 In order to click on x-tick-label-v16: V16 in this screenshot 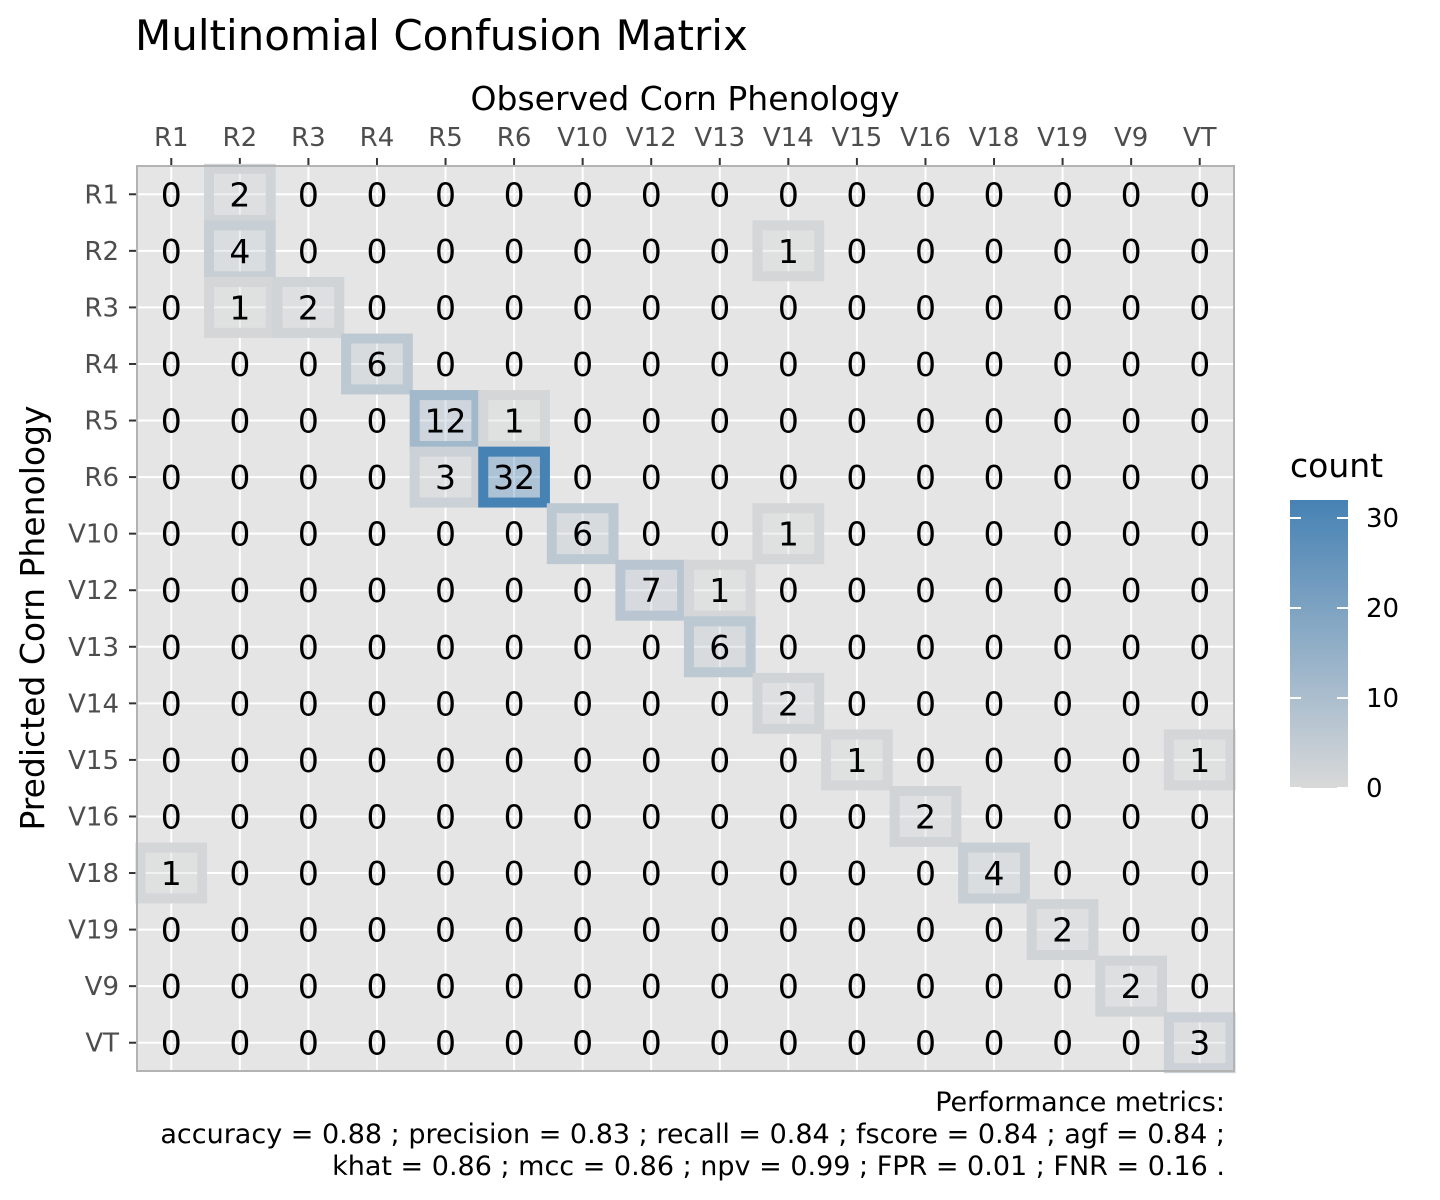, I will do `click(925, 138)`.